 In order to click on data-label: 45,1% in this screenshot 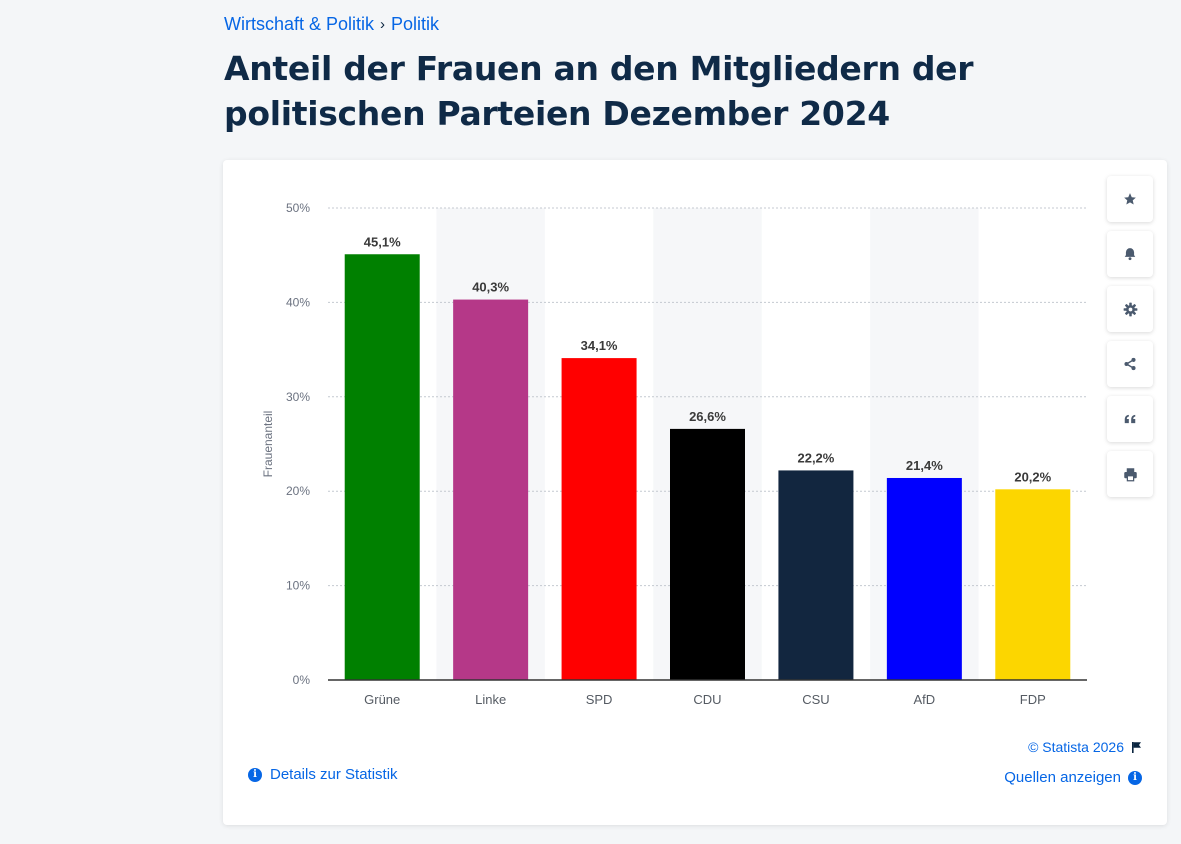, I will do `click(382, 241)`.